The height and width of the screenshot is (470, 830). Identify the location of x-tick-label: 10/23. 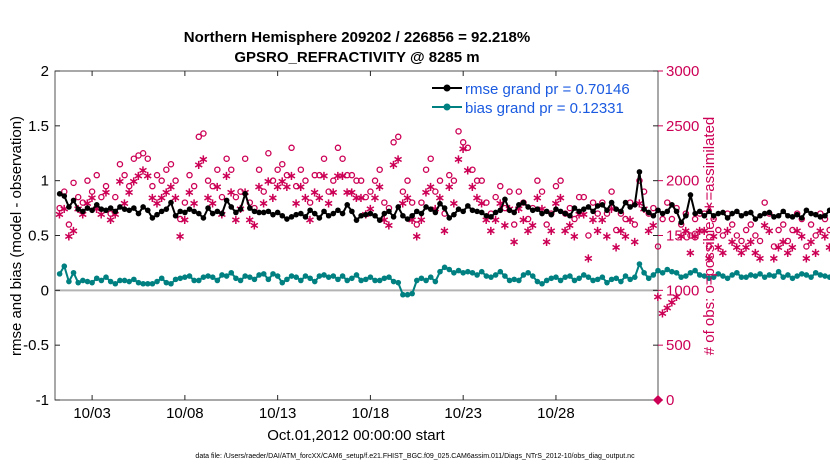
(463, 413).